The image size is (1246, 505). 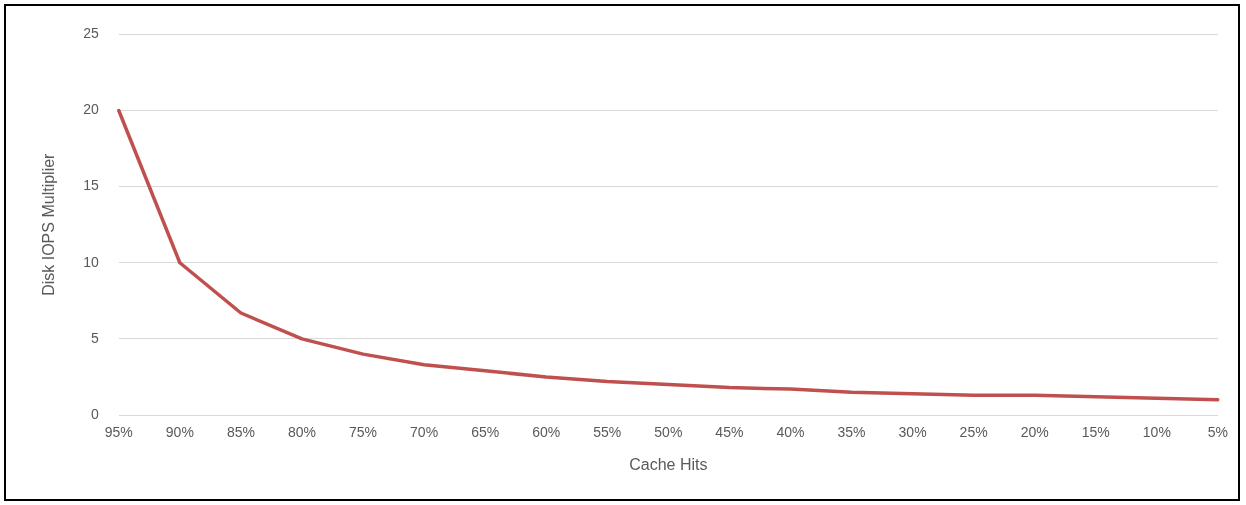 What do you see at coordinates (94, 337) in the screenshot?
I see `y-tick-label: 5` at bounding box center [94, 337].